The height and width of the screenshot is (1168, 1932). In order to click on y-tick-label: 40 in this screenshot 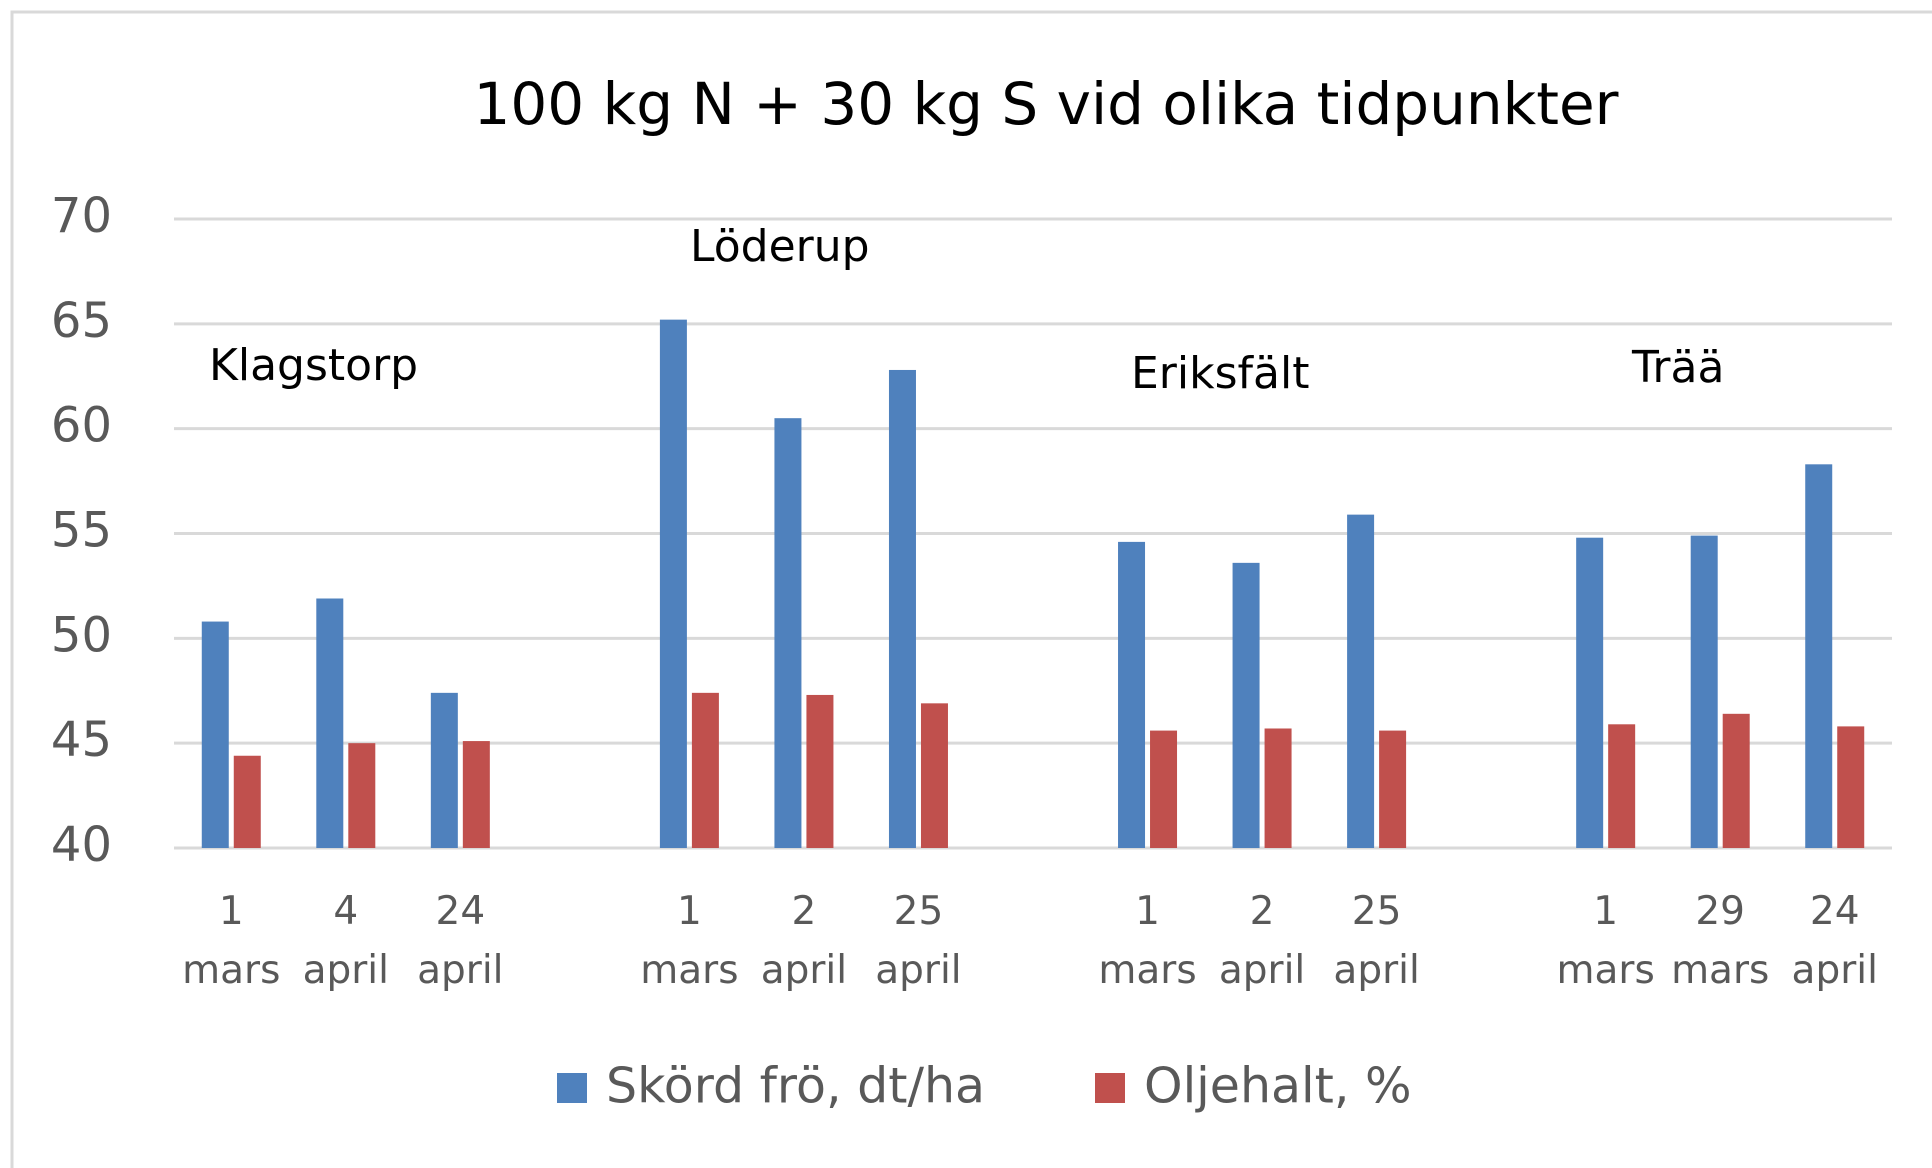, I will do `click(81, 845)`.